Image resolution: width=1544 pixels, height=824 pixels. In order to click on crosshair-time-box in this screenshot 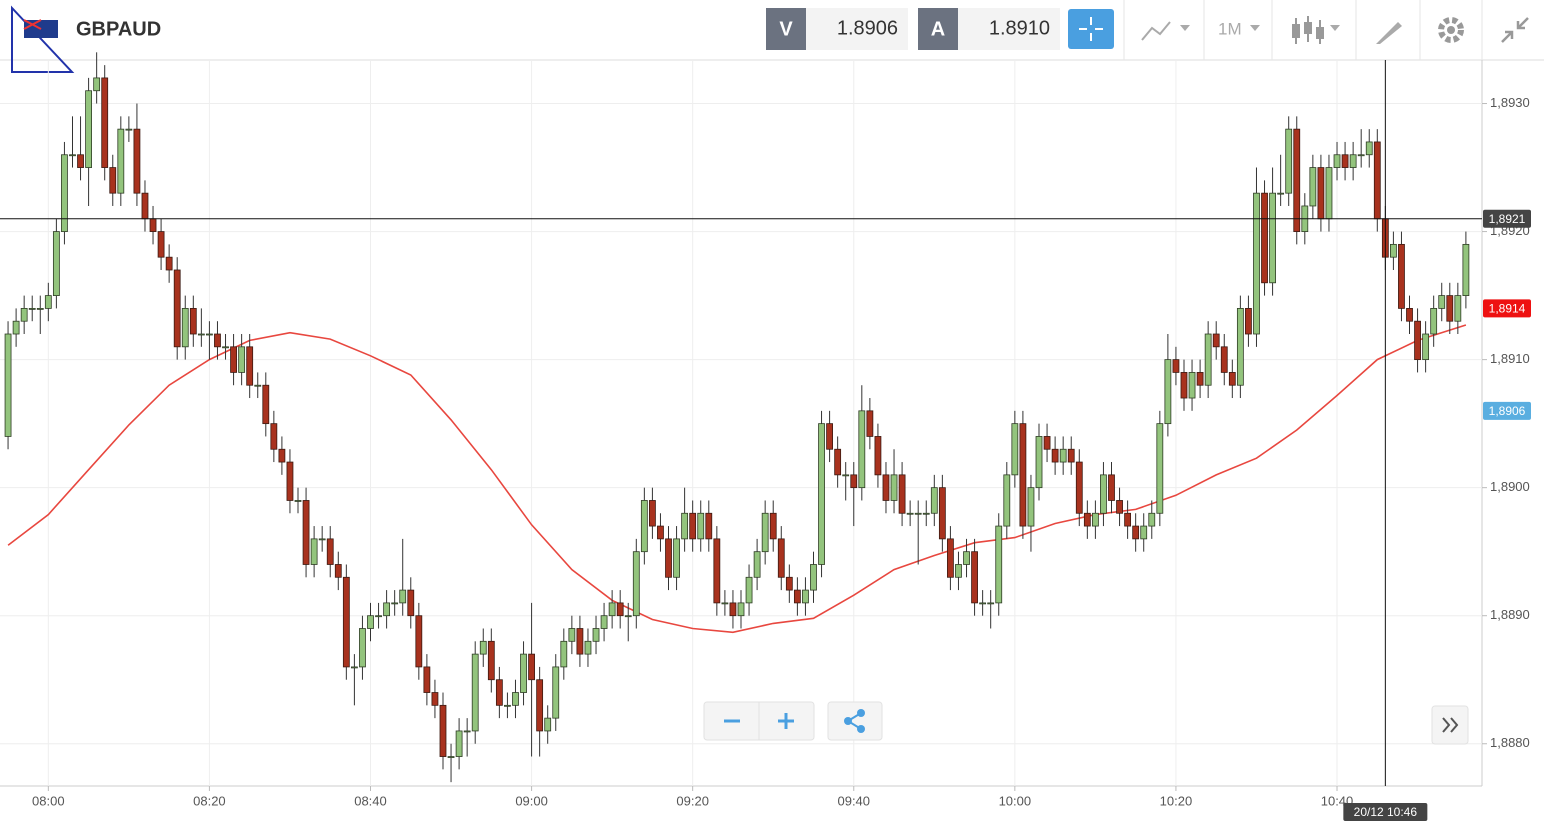, I will do `click(1385, 812)`.